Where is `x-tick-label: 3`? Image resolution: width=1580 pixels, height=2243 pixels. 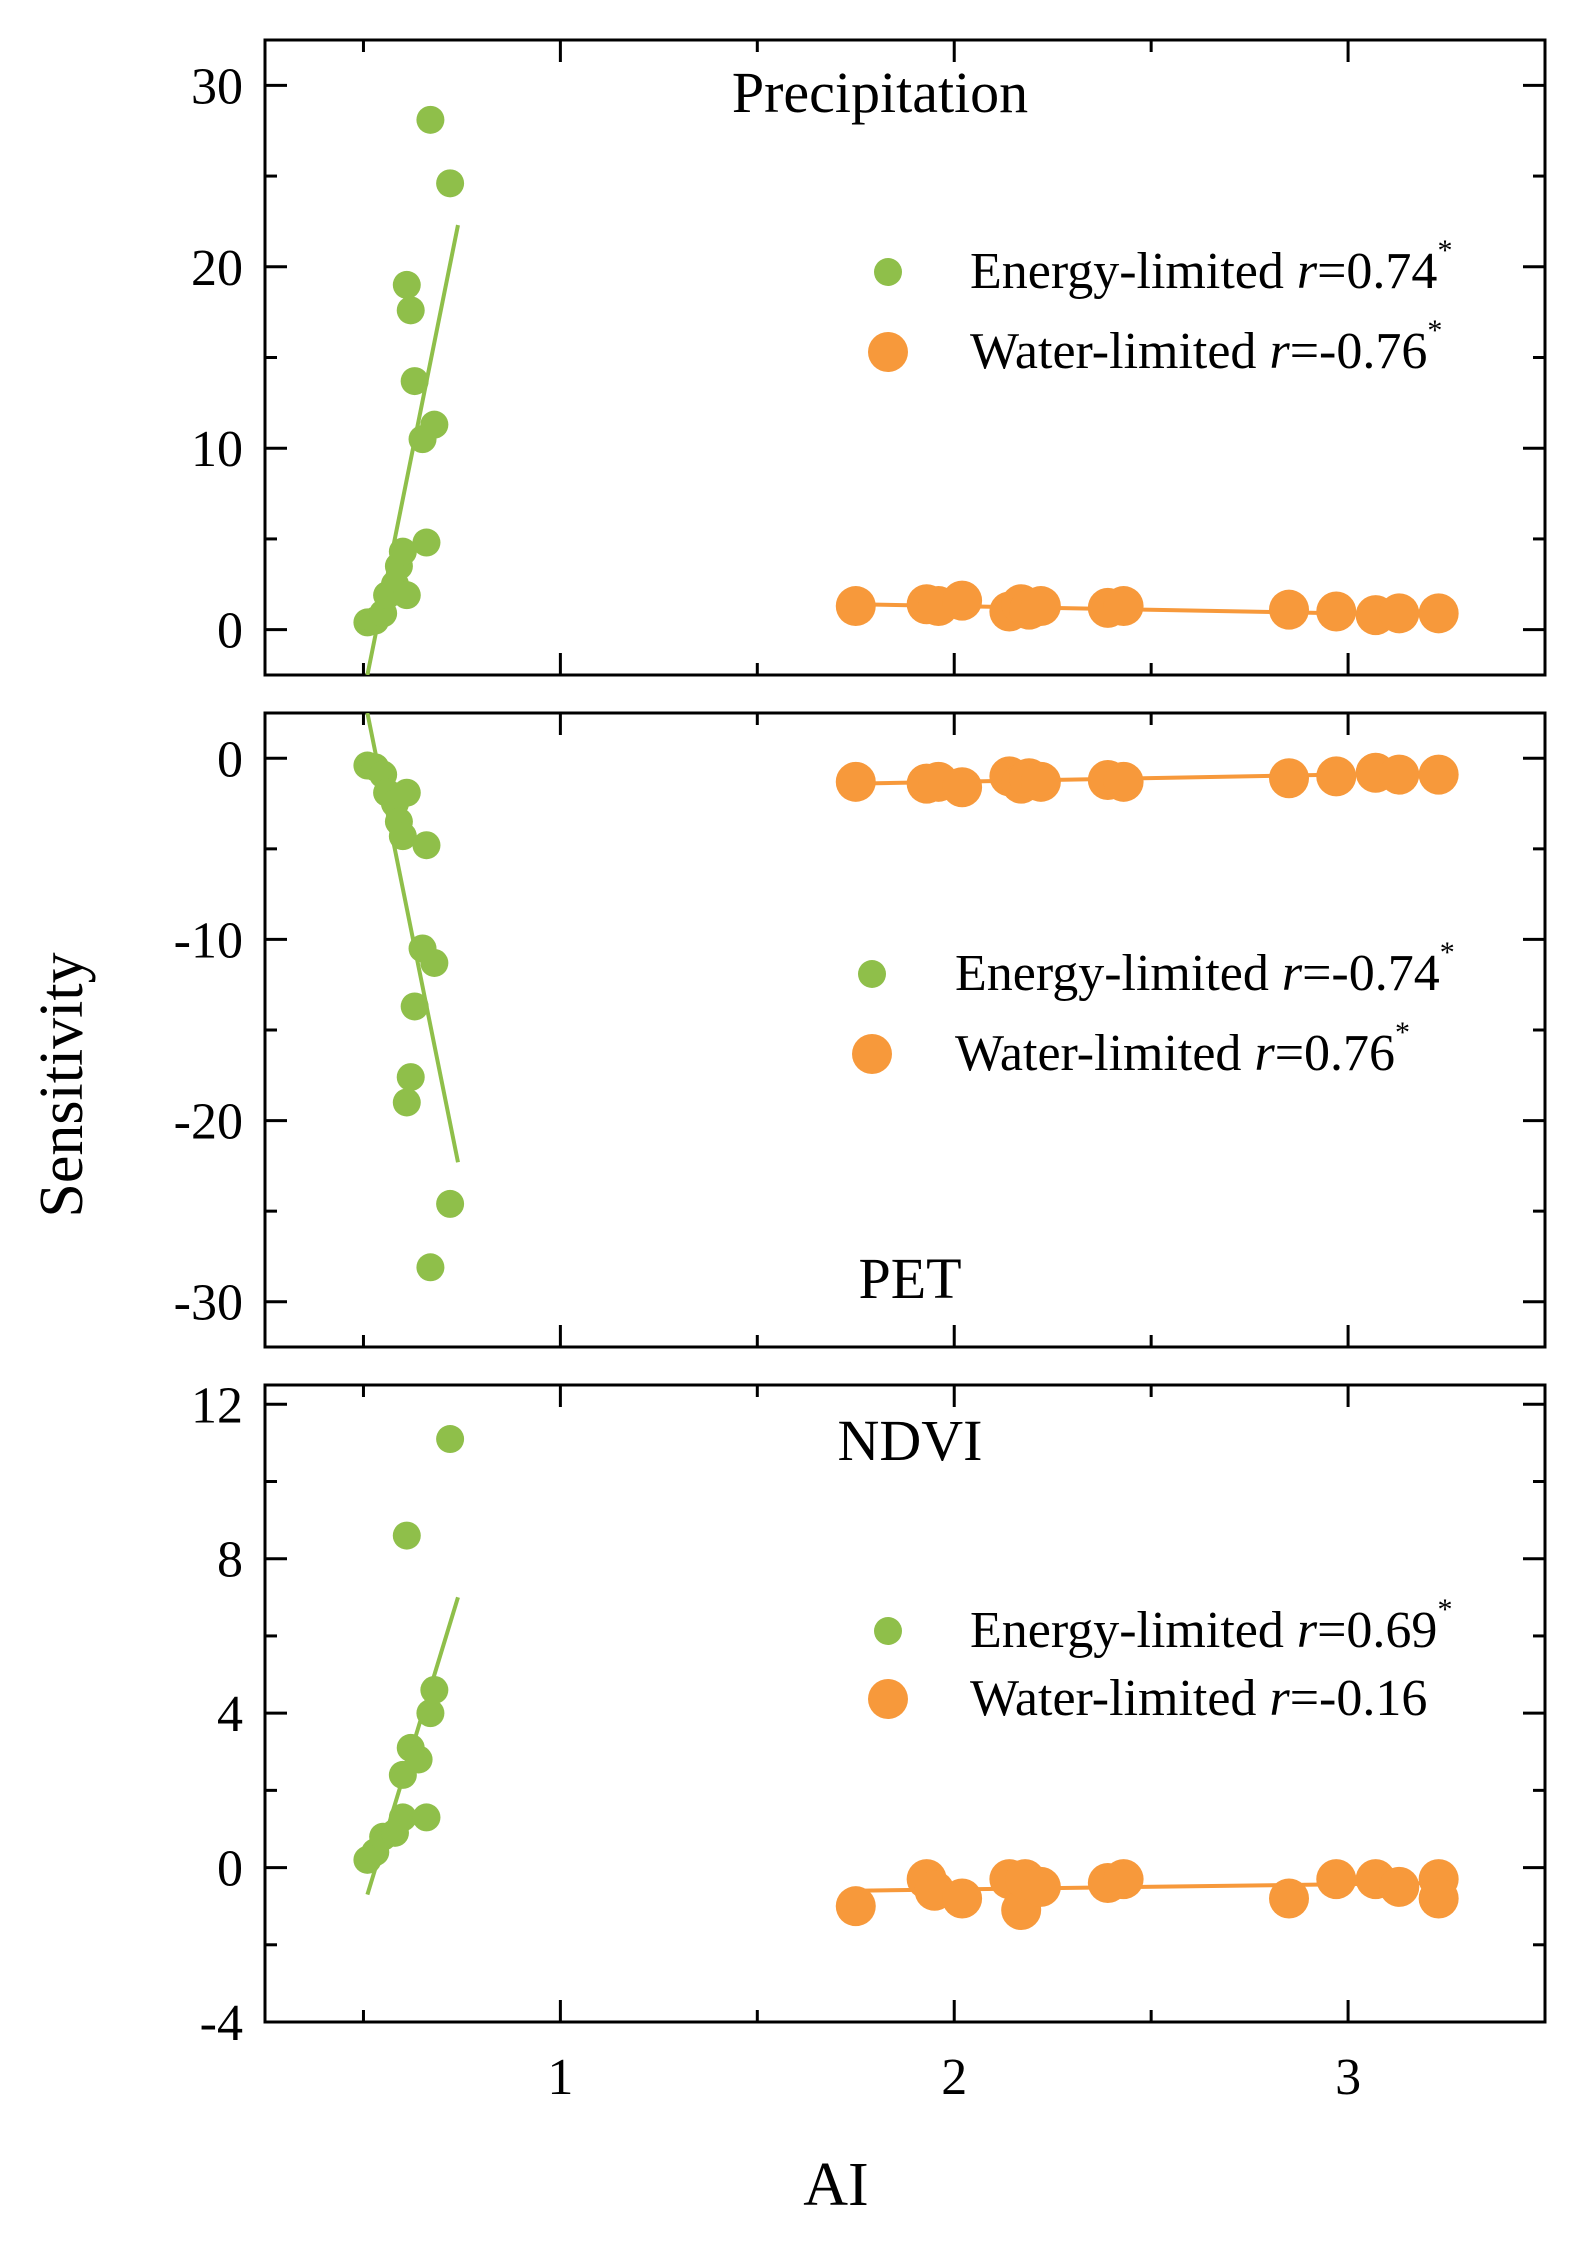 x-tick-label: 3 is located at coordinates (1348, 2077).